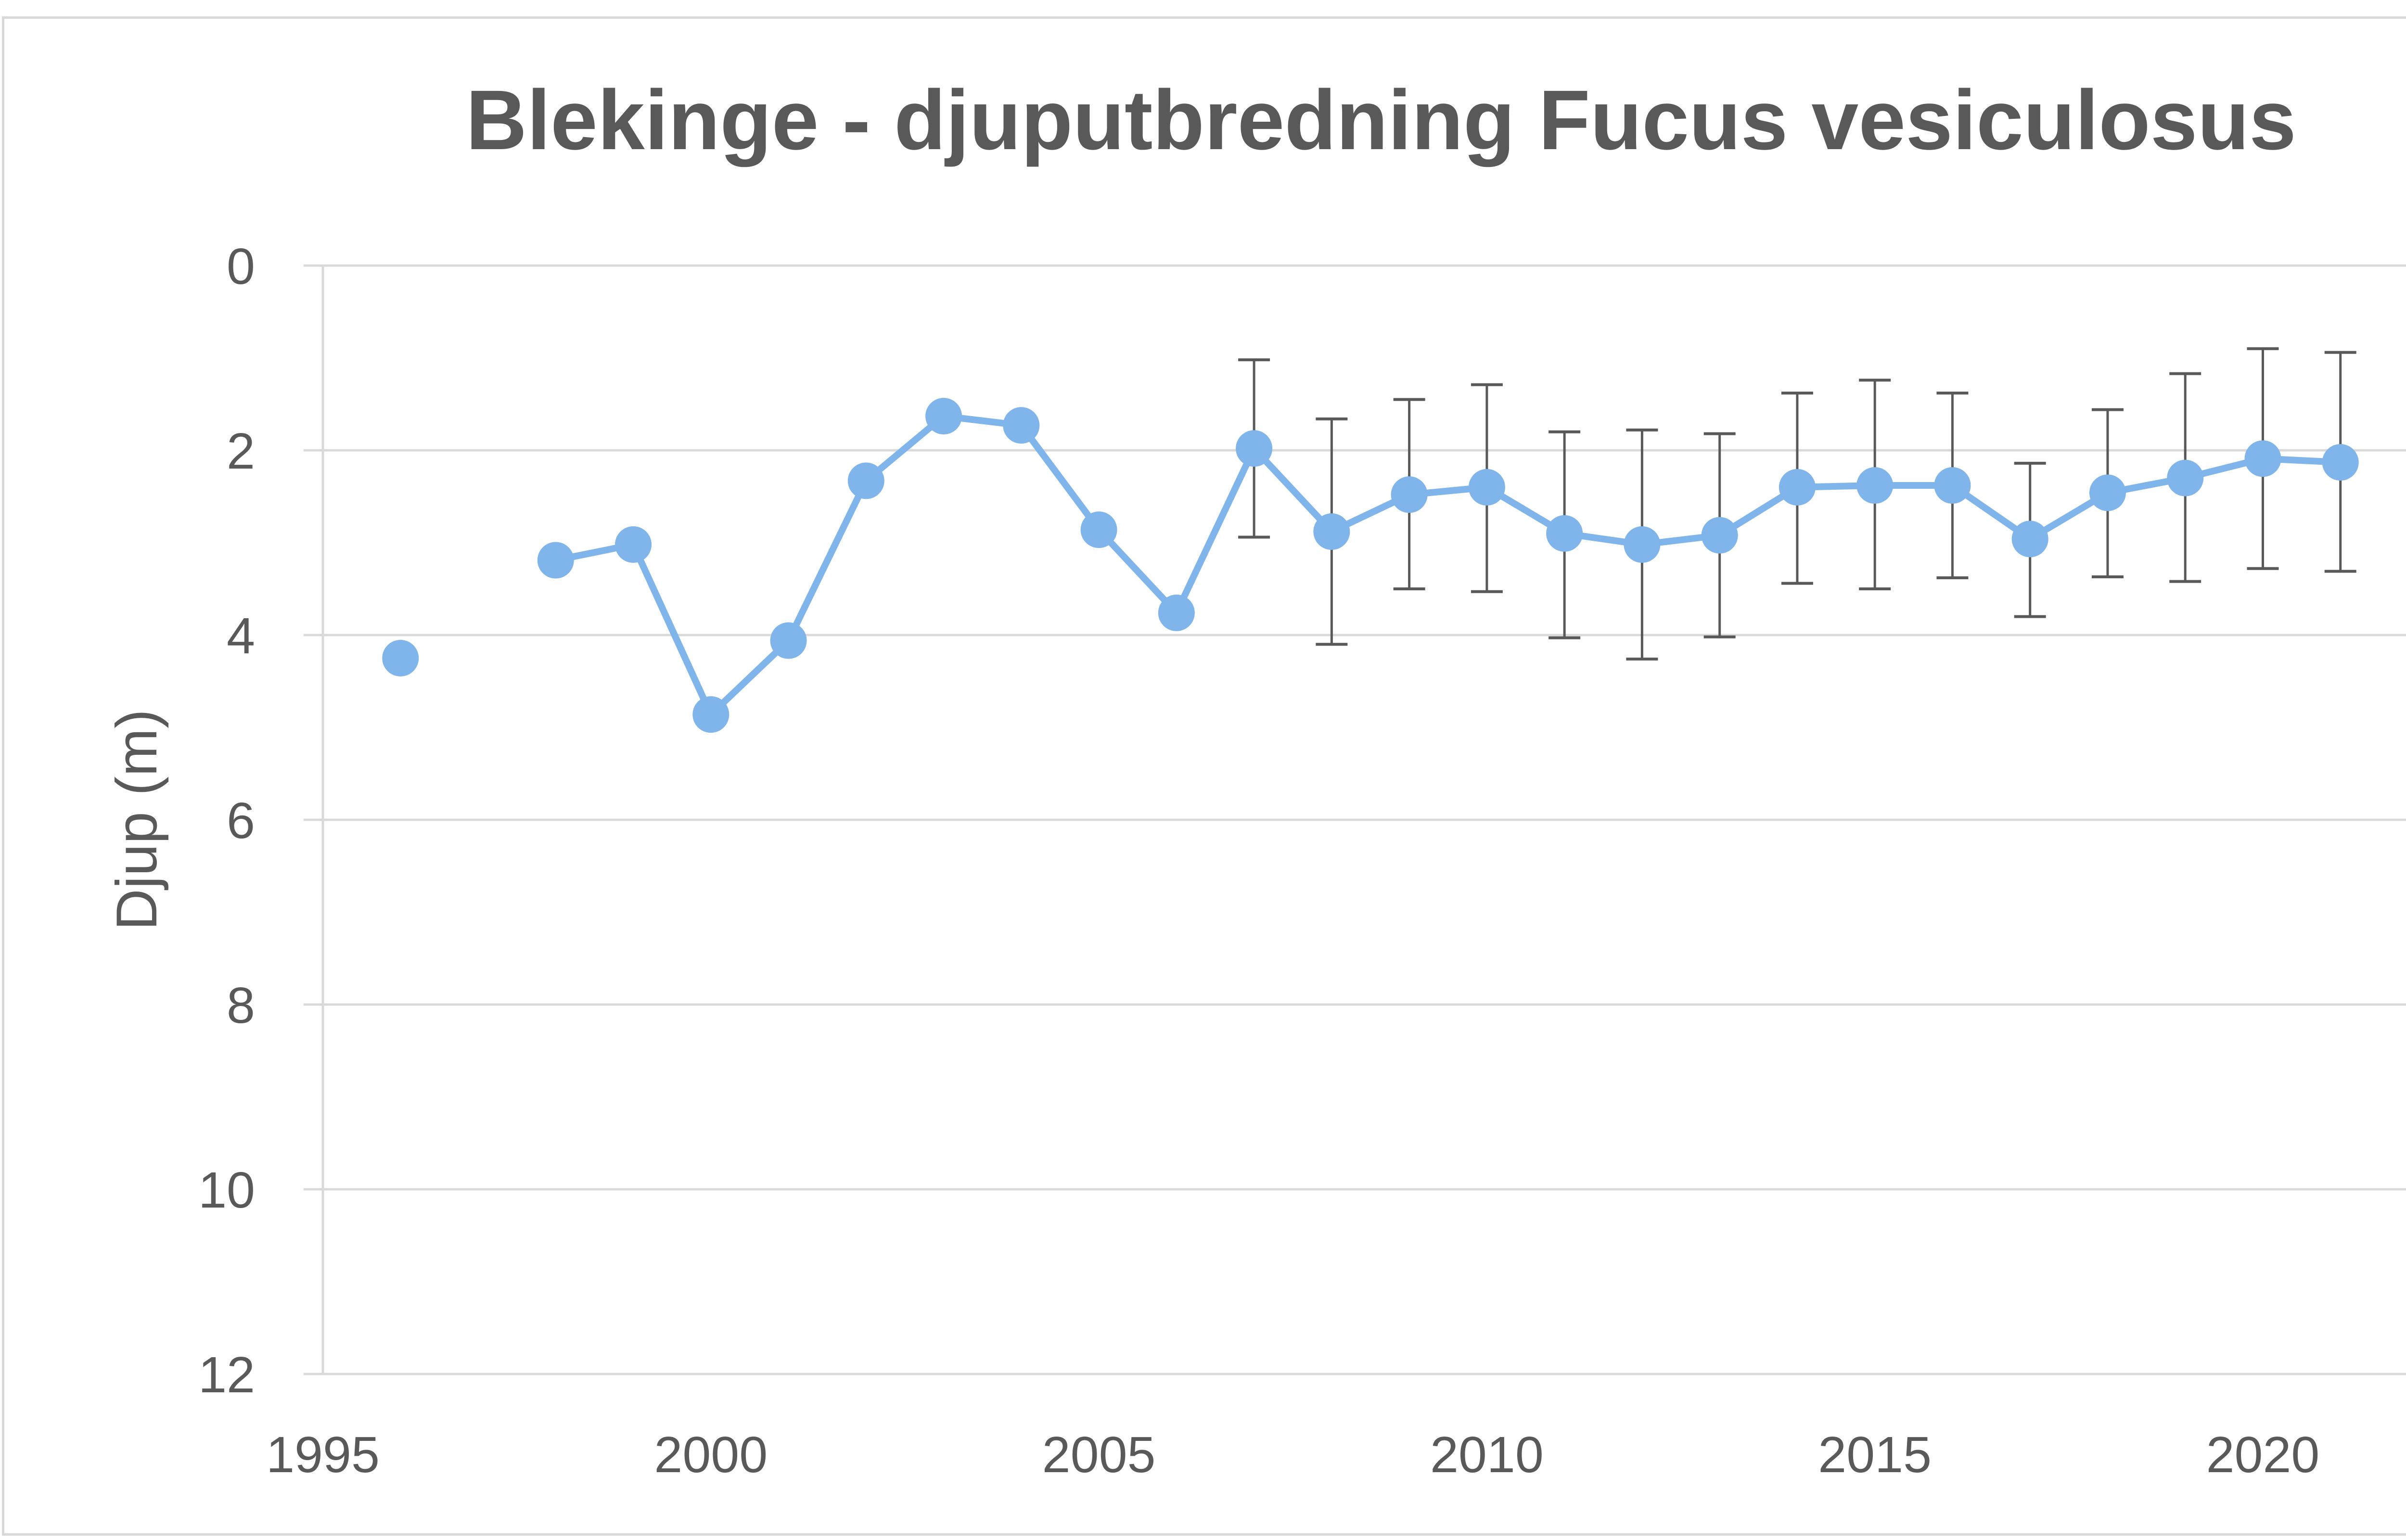 The height and width of the screenshot is (1540, 2406). What do you see at coordinates (1099, 1455) in the screenshot?
I see `x-tick-label: 2005` at bounding box center [1099, 1455].